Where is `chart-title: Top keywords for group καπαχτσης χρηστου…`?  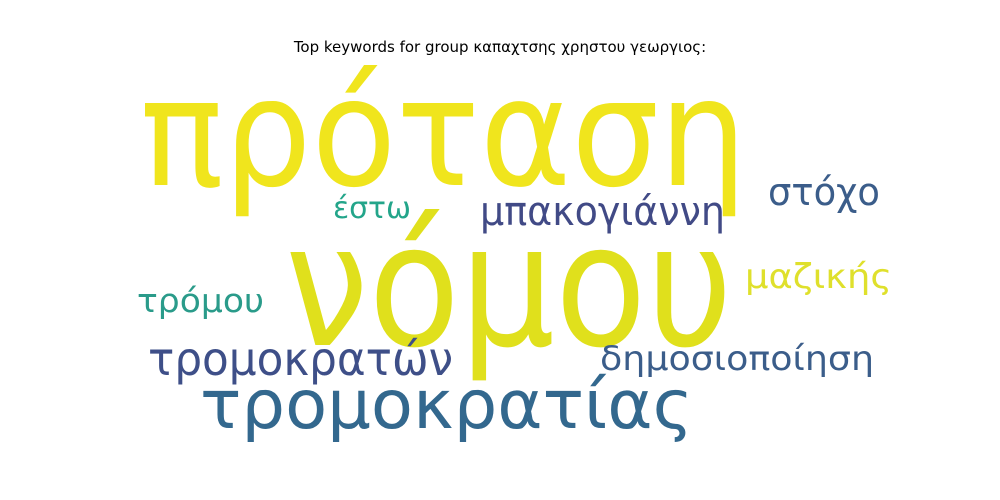 chart-title: Top keywords for group καπαχτσης χρηστου… is located at coordinates (500, 47).